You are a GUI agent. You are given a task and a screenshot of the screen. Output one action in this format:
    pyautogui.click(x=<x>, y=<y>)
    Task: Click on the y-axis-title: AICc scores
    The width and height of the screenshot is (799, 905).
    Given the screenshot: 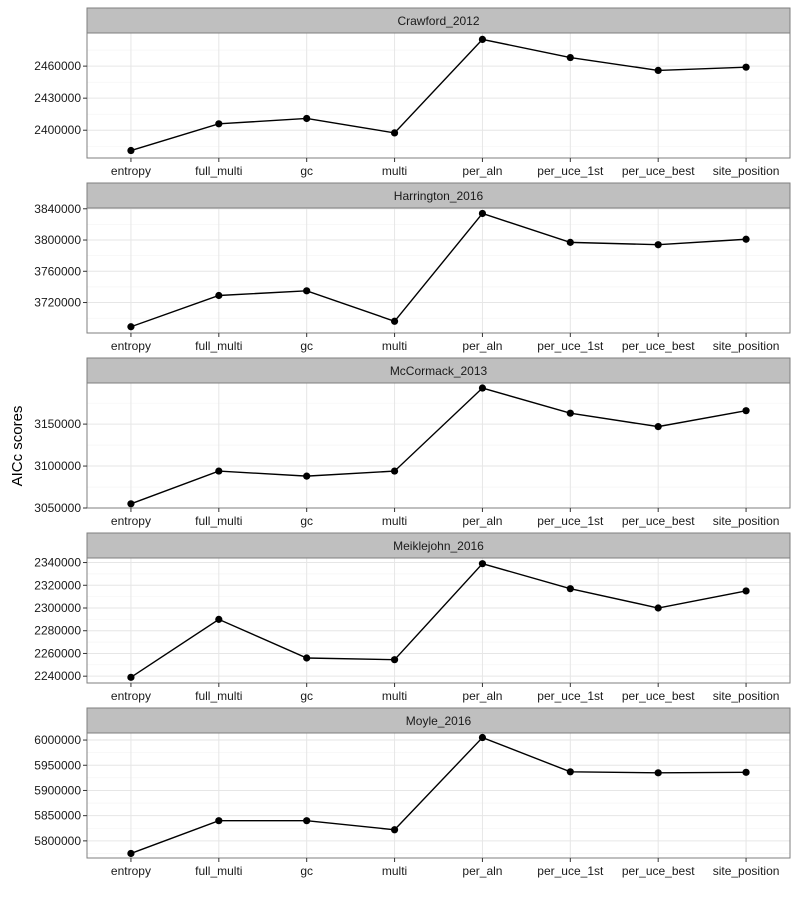 What is the action you would take?
    pyautogui.click(x=17, y=446)
    